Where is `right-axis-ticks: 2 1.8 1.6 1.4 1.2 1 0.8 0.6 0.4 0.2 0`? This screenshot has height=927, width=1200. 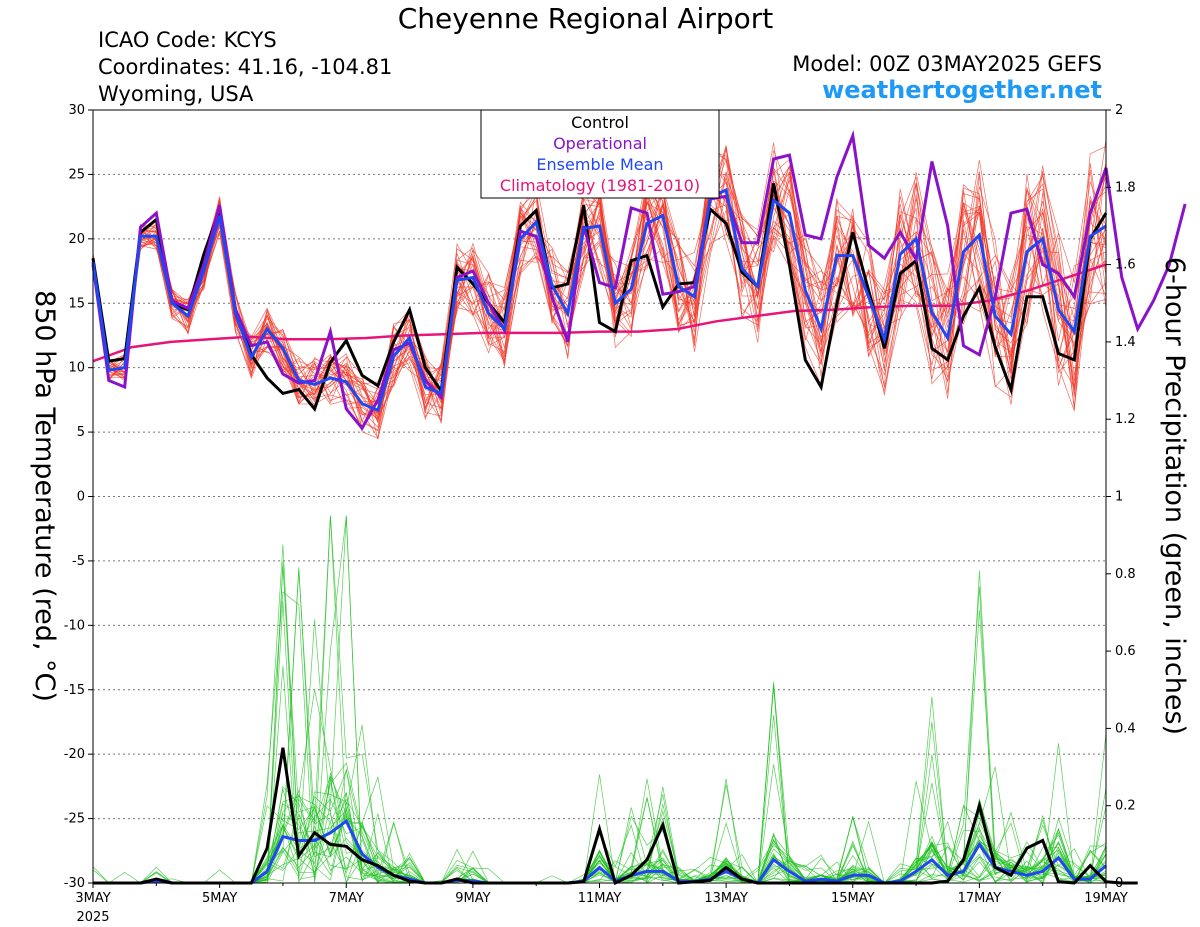
right-axis-ticks: 2 1.8 1.6 1.4 1.2 1 0.8 0.6 0.4 0.2 0 is located at coordinates (1121, 497).